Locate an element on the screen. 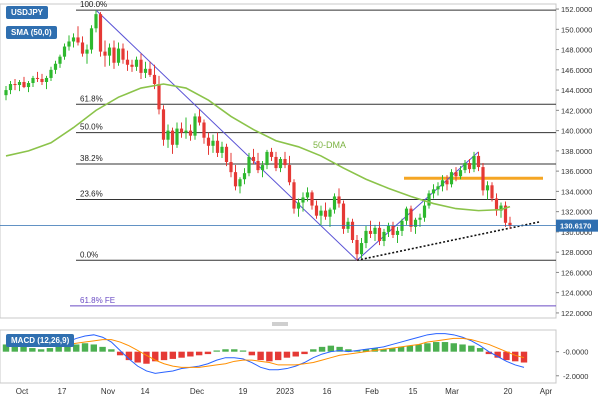 The height and width of the screenshot is (400, 600). x-tick-label-2: Nov is located at coordinates (108, 391).